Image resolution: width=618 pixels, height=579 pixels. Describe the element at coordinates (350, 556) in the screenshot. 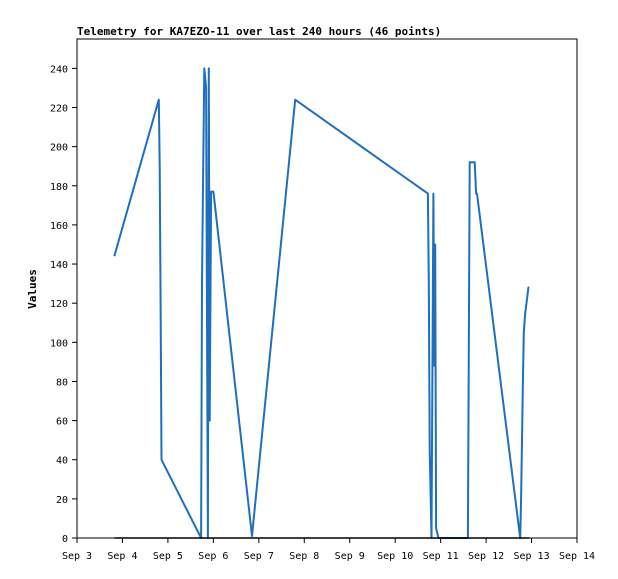

I see `x-tick-label: Sep 9` at that location.